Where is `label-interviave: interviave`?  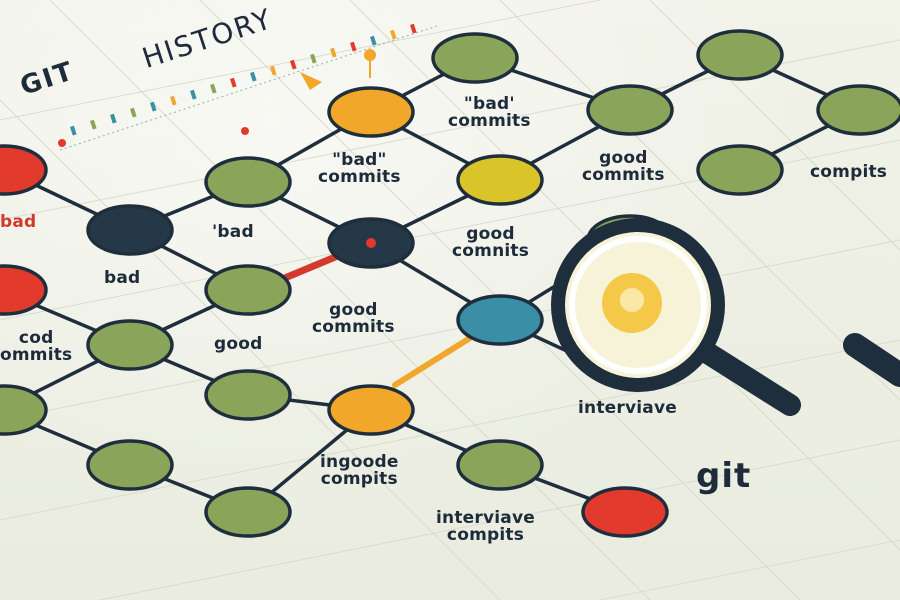
label-interviave: interviave is located at coordinates (627, 408).